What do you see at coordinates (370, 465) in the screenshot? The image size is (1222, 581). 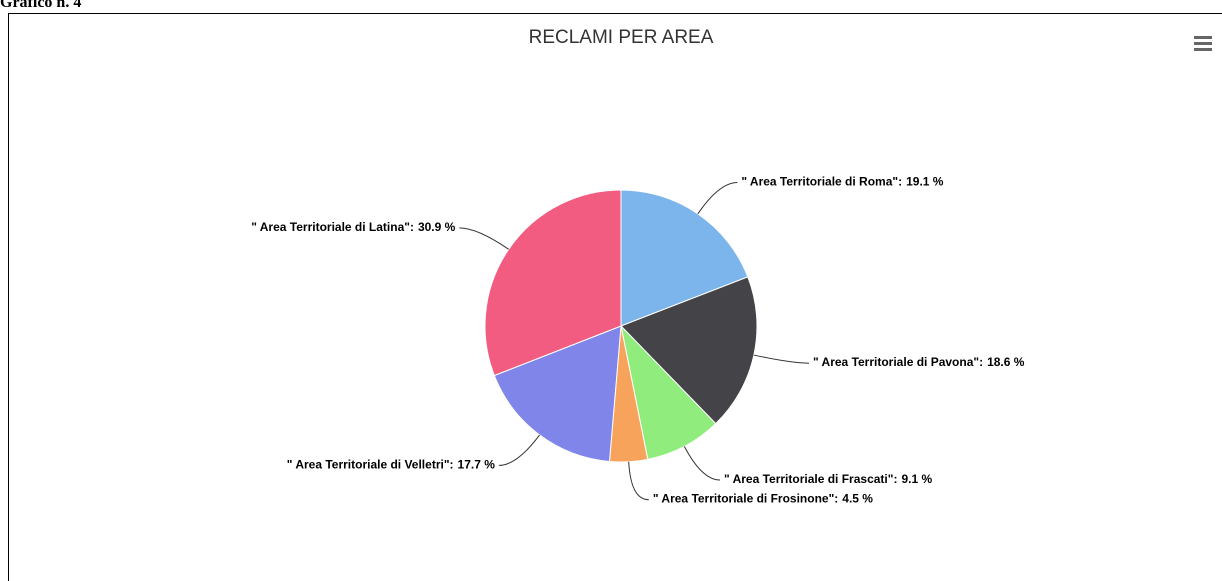 I see `label-name: " Area Territoriale di Velletri":` at bounding box center [370, 465].